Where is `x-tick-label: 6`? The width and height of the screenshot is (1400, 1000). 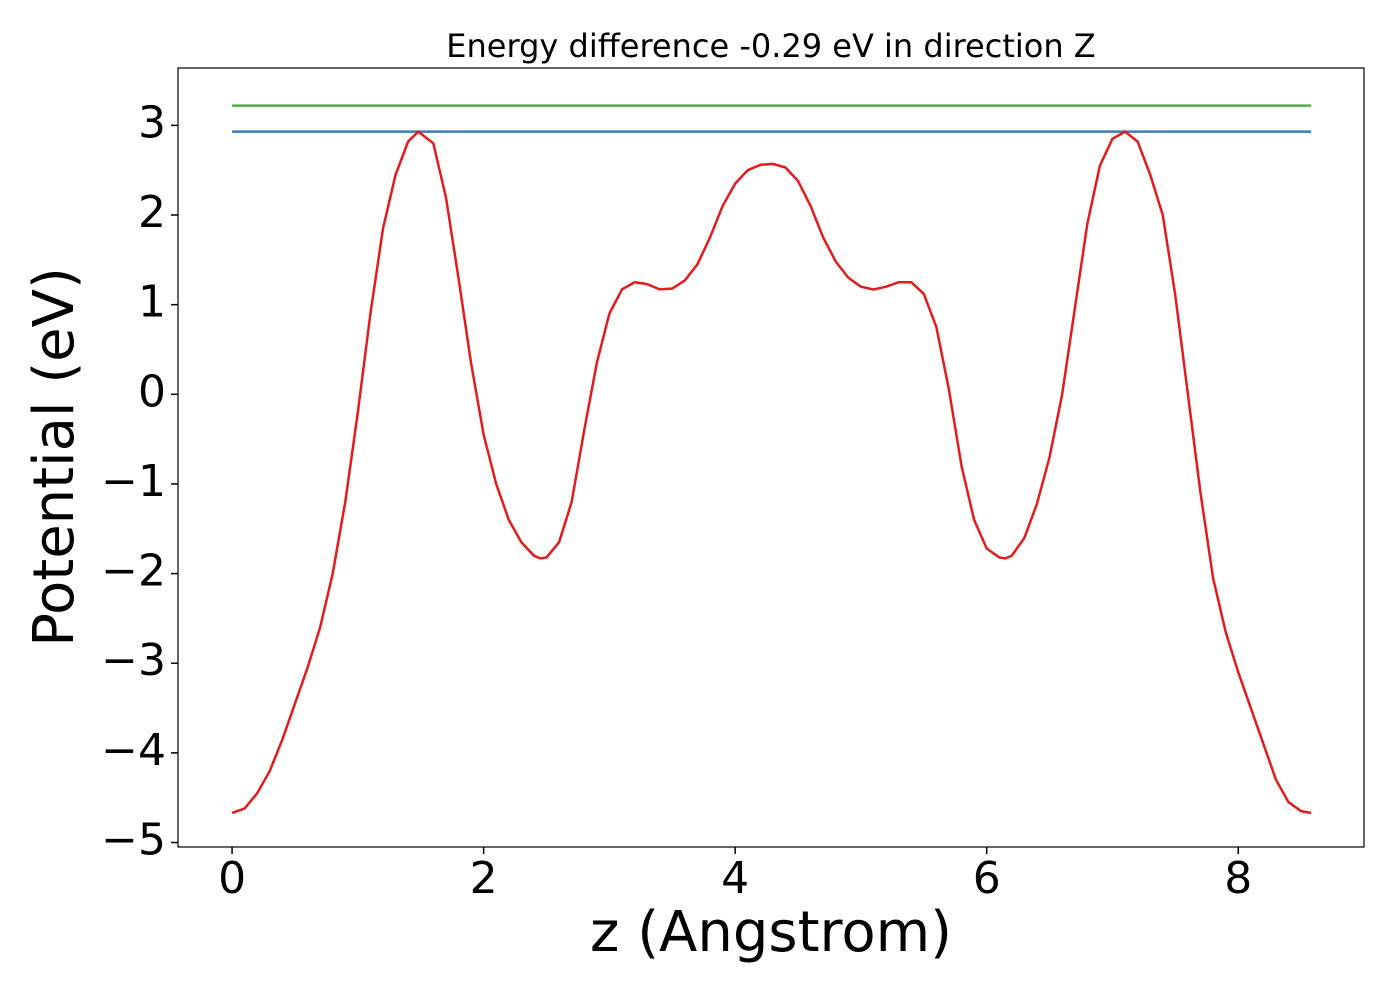 x-tick-label: 6 is located at coordinates (987, 878).